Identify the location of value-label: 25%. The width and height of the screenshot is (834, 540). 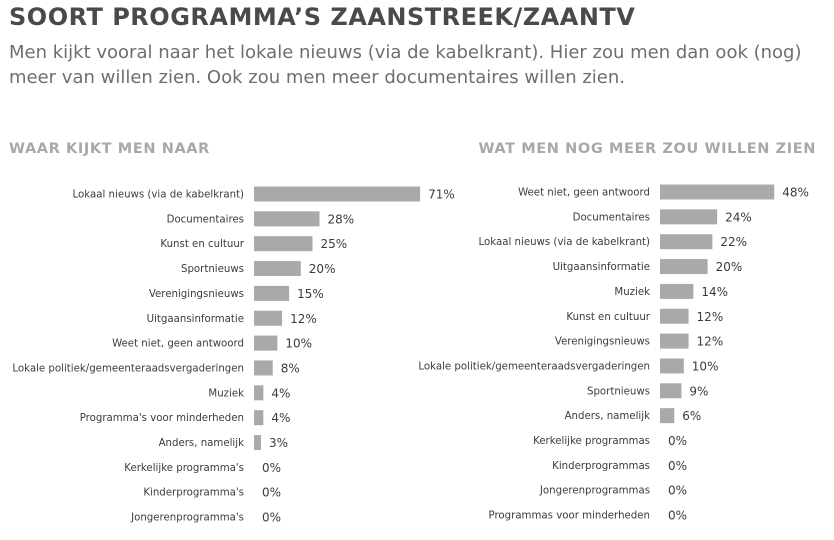
(334, 244).